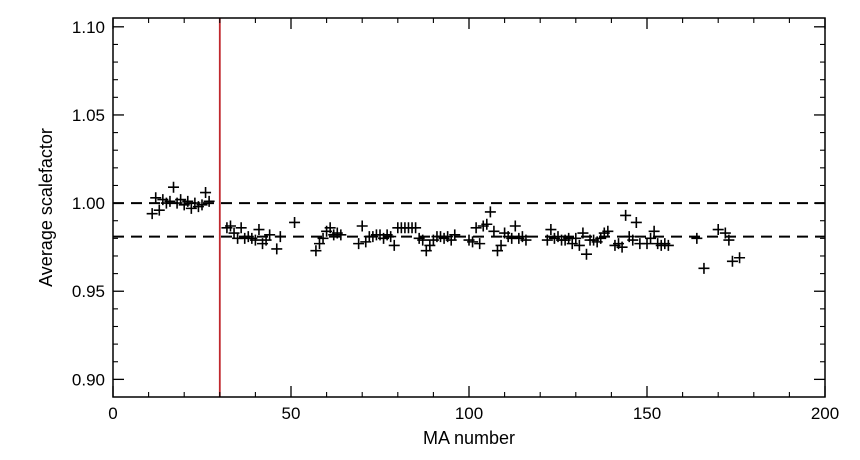 The image size is (860, 460). What do you see at coordinates (112, 413) in the screenshot?
I see `x-tick-label: 0` at bounding box center [112, 413].